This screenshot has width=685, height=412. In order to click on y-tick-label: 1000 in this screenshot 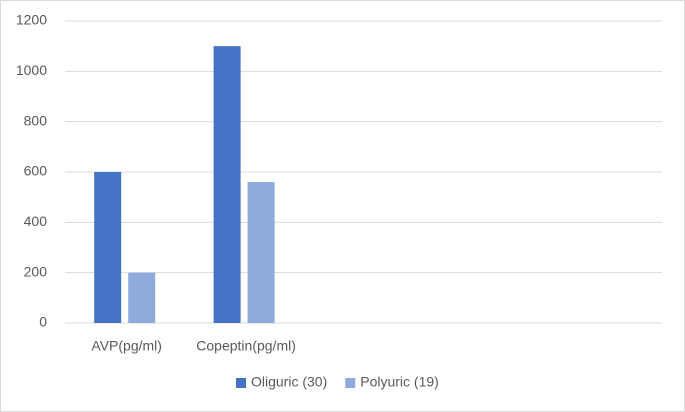, I will do `click(31, 70)`.